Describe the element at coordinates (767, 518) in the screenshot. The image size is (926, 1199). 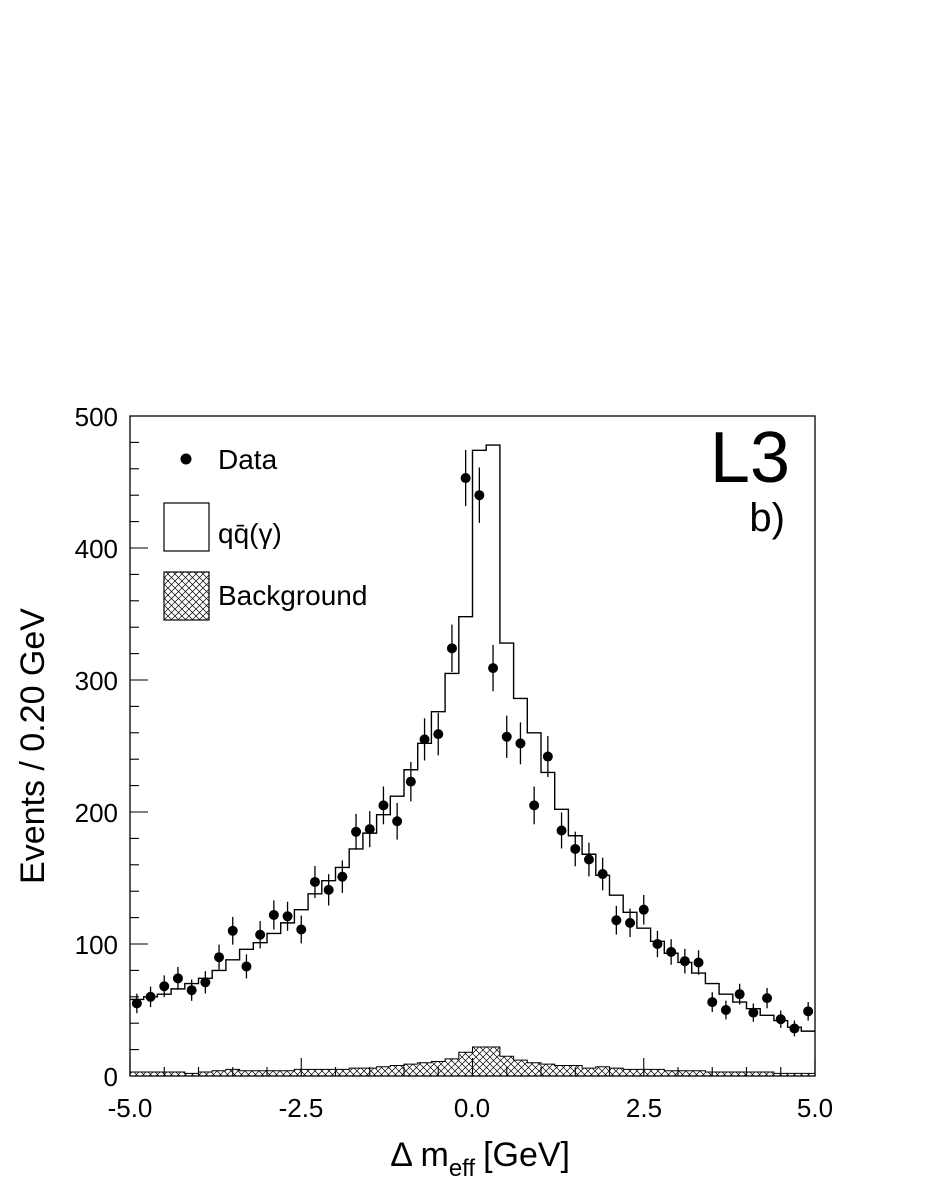
I see `panel-label: b)` at that location.